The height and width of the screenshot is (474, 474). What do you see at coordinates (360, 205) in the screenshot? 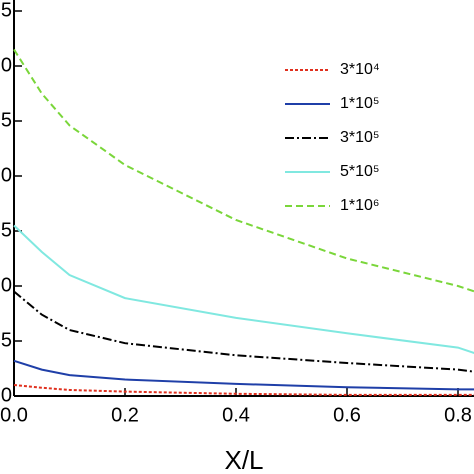
I see `legend-label: 1*10⁶` at bounding box center [360, 205].